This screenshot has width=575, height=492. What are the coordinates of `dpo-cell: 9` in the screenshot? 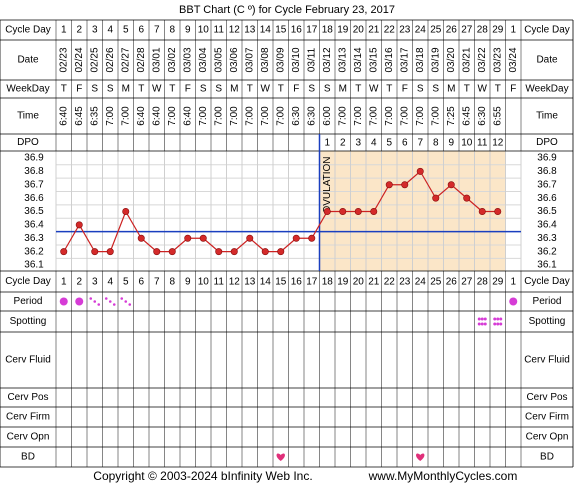 It's located at (451, 143).